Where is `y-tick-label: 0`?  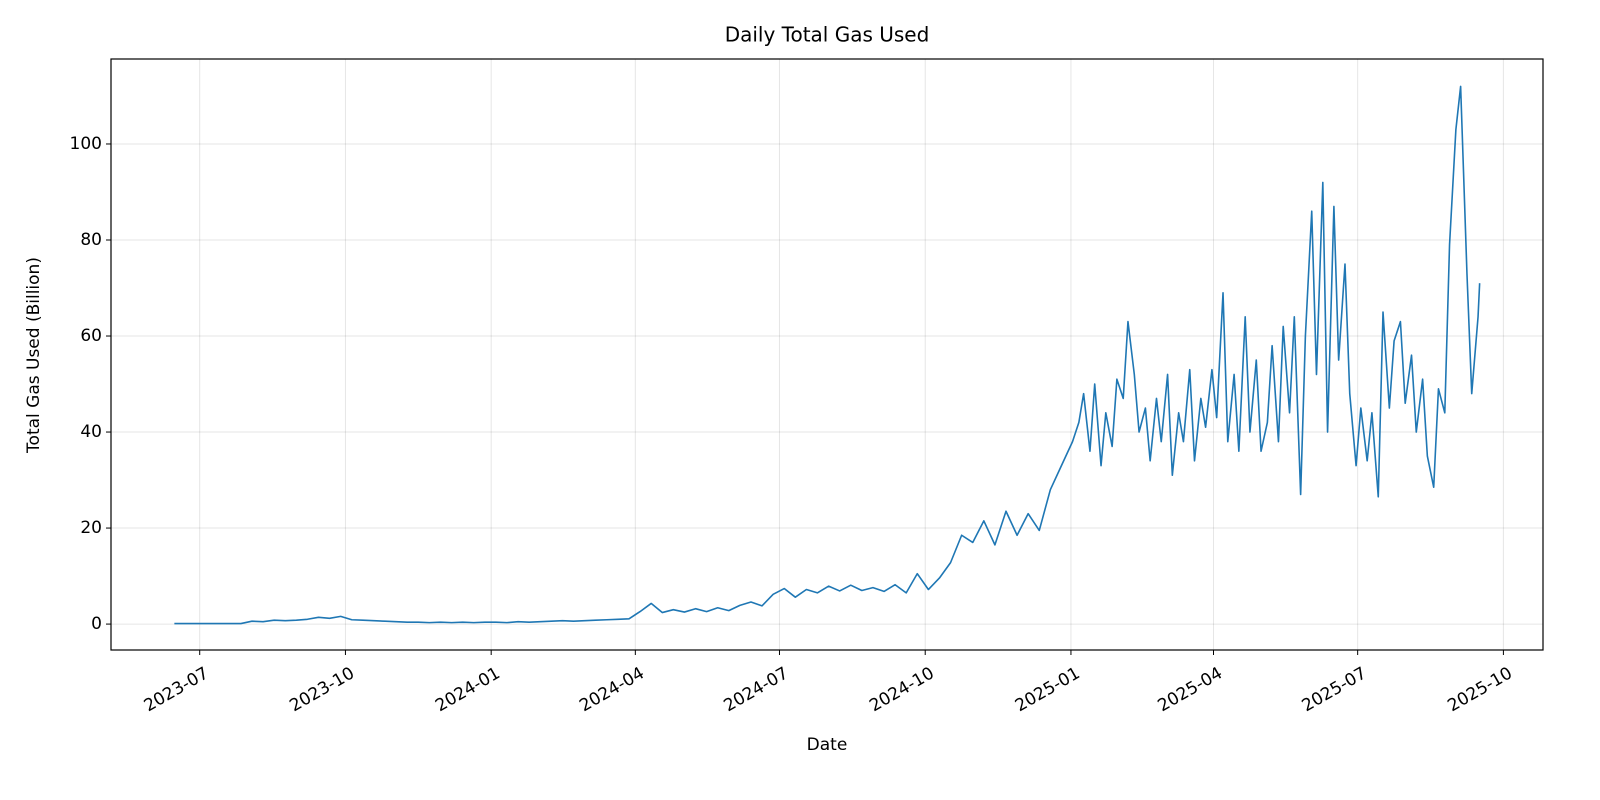
y-tick-label: 0 is located at coordinates (96, 624).